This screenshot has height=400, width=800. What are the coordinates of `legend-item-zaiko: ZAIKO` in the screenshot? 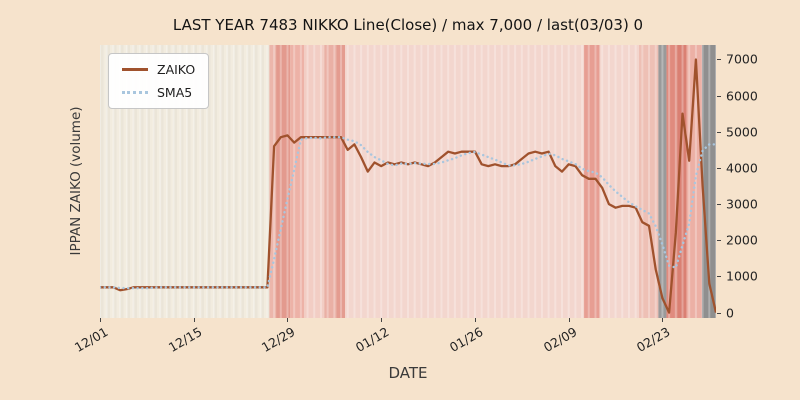 It's located at (158, 69).